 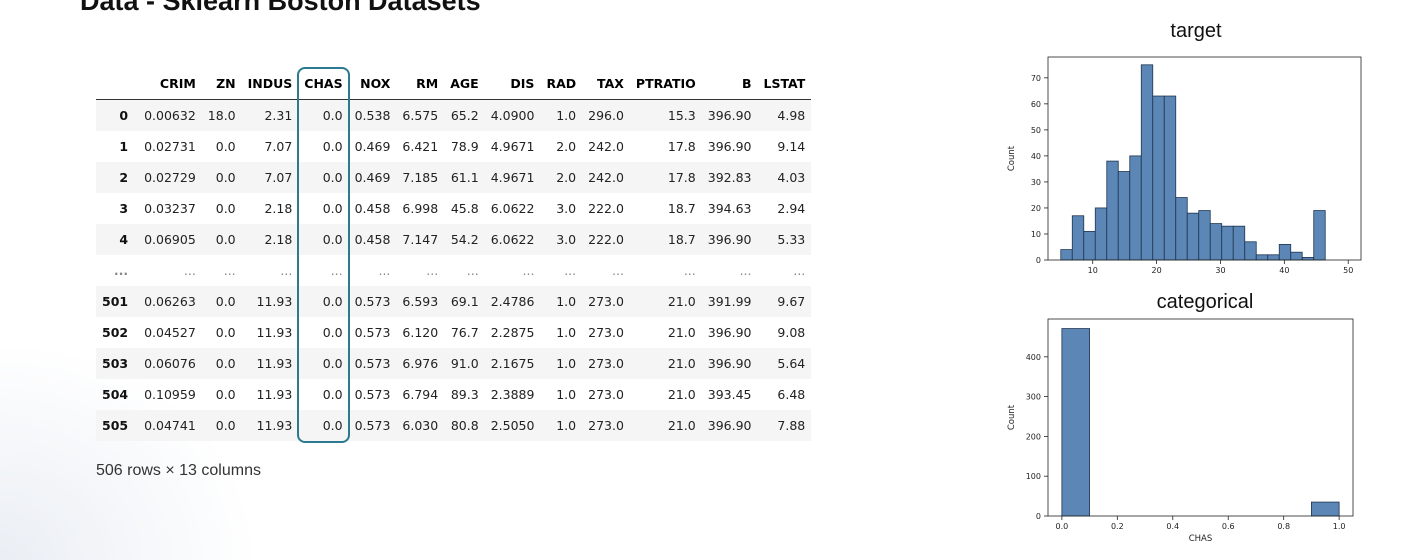 What do you see at coordinates (464, 394) in the screenshot?
I see `table-cell: 89.3` at bounding box center [464, 394].